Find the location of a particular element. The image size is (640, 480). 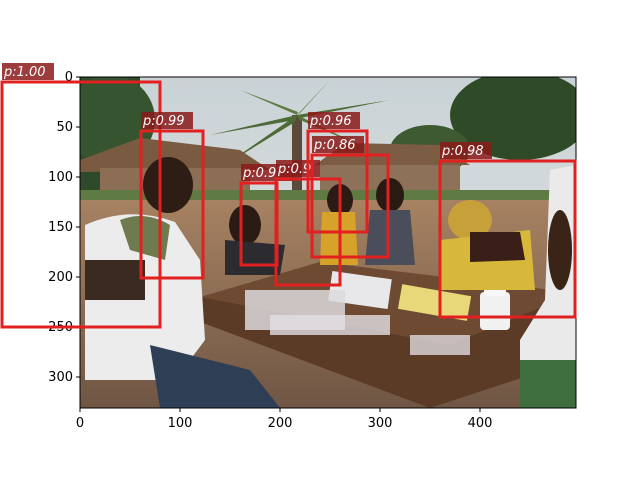

detection-box: p:0.99 is located at coordinates (172, 196).